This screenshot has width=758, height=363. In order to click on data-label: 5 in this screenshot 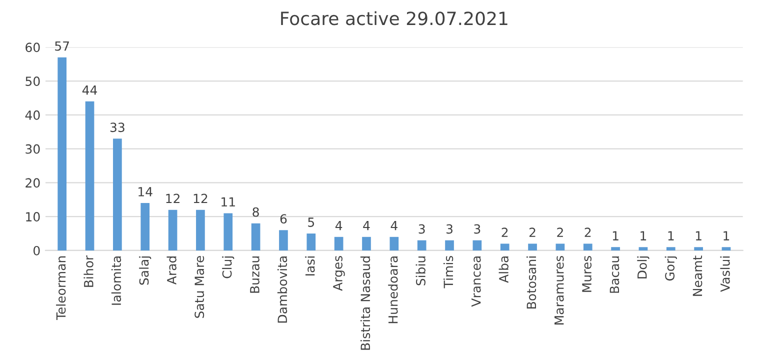, I will do `click(311, 222)`.